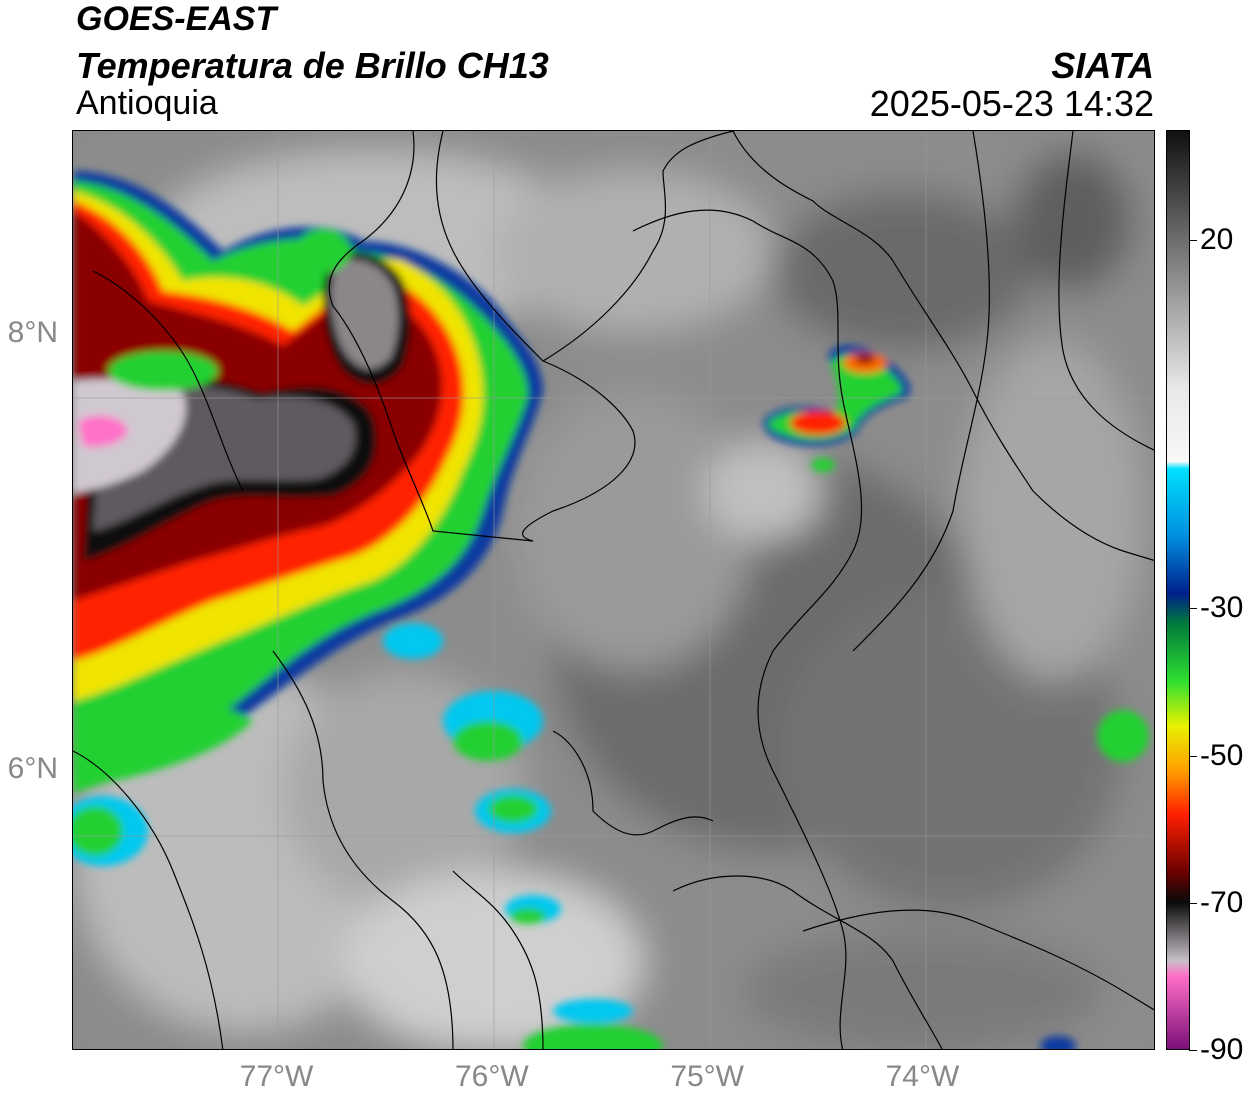 The height and width of the screenshot is (1099, 1252). I want to click on storm-east, so click(837, 408).